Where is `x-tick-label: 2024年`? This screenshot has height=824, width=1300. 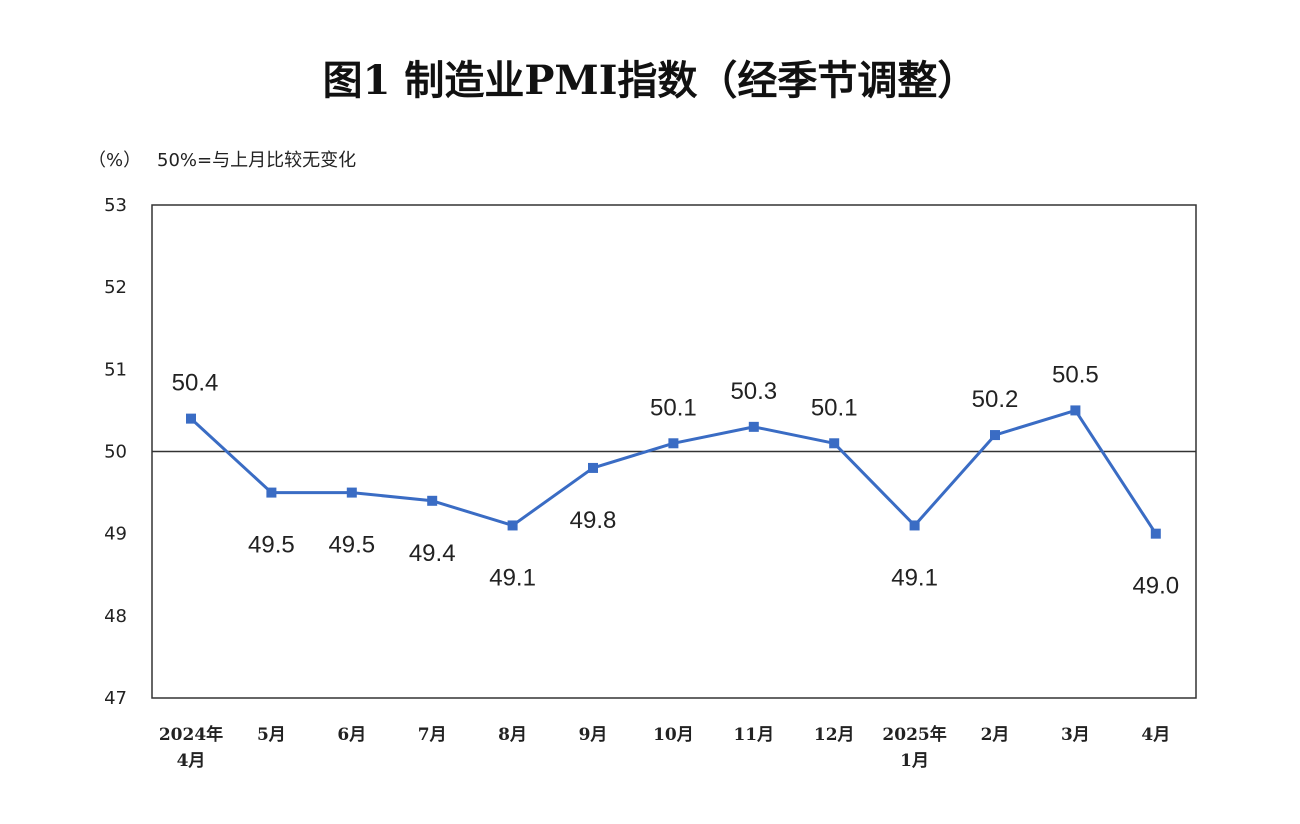 x-tick-label: 2024年 is located at coordinates (191, 734).